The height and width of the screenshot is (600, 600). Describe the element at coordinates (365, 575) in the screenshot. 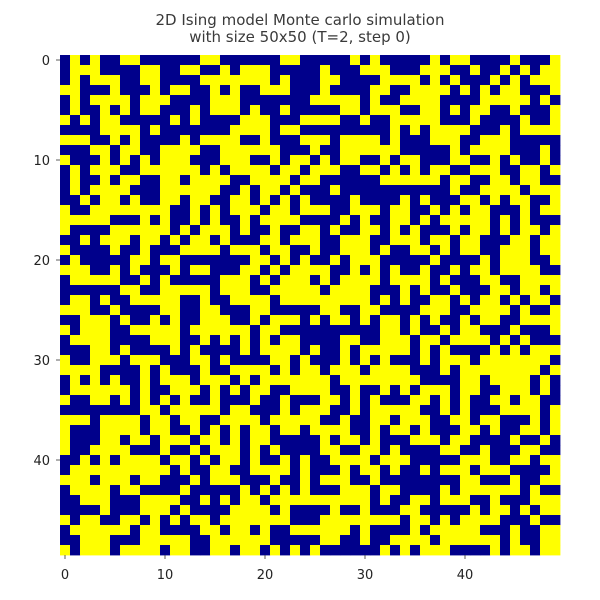

I see `x-tick-label: 30` at that location.